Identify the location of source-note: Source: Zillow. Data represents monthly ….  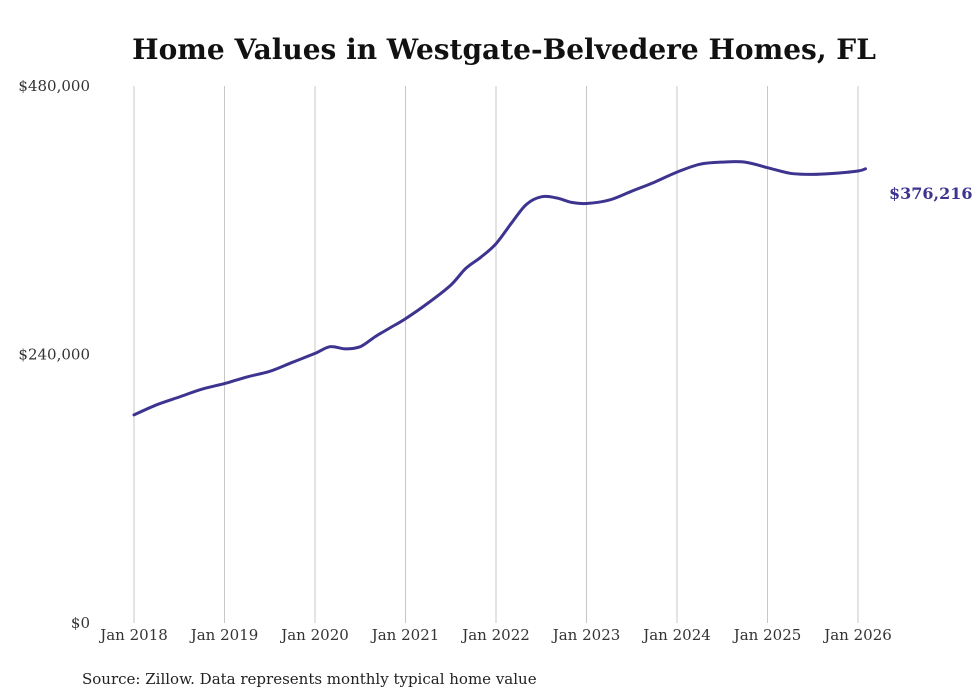
(309, 679).